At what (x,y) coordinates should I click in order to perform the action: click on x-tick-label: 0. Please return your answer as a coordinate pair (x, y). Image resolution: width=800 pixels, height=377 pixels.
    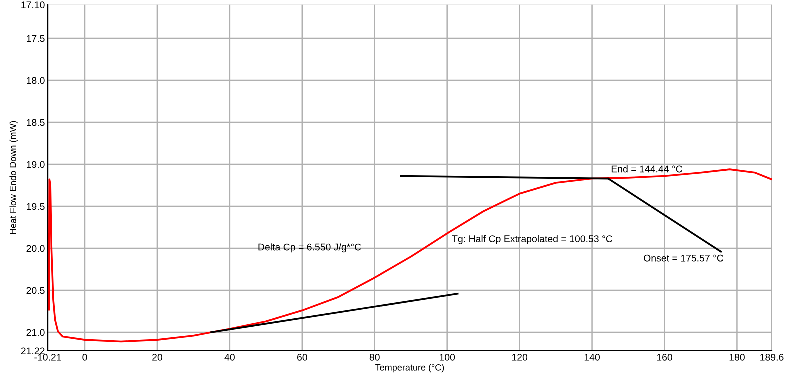
    Looking at the image, I should click on (85, 357).